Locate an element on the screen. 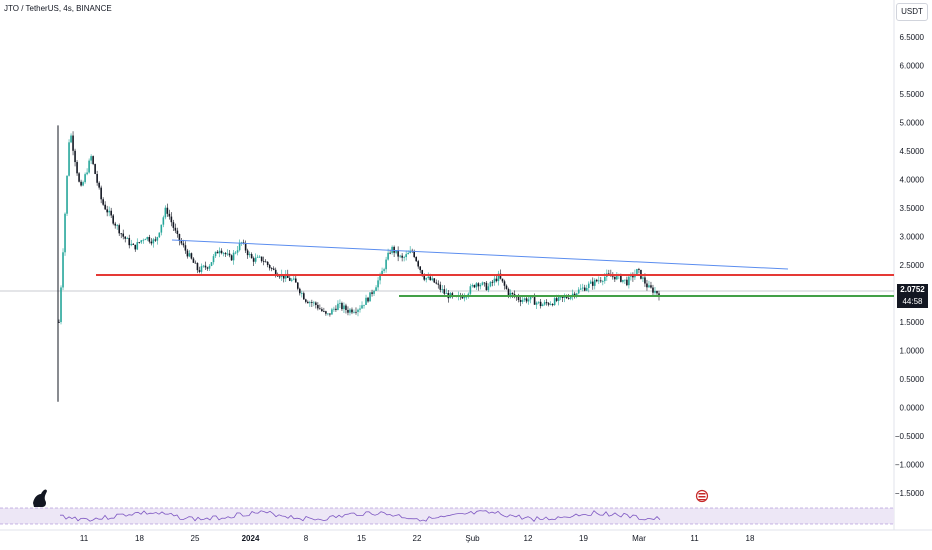  price-tick-label: −0.5000 is located at coordinates (910, 436).